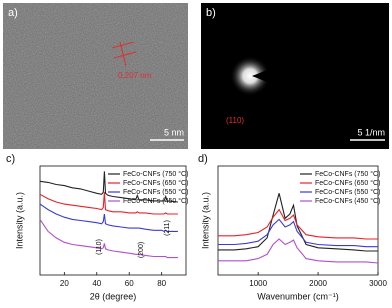 The height and width of the screenshot is (308, 392). Describe the element at coordinates (258, 283) in the screenshot. I see `x-tick-label: 1000` at that location.